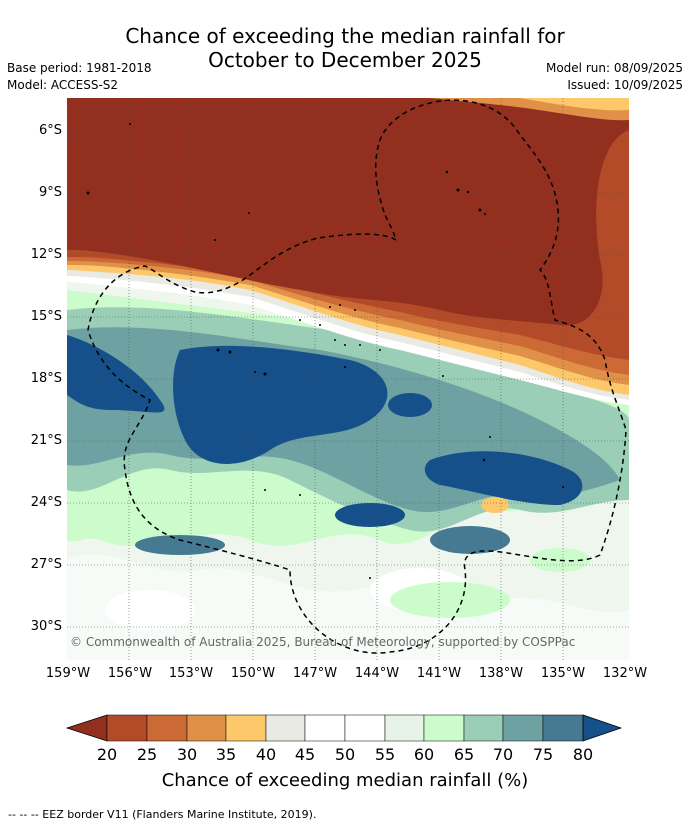  What do you see at coordinates (191, 673) in the screenshot?
I see `lon-label: 153°W` at bounding box center [191, 673].